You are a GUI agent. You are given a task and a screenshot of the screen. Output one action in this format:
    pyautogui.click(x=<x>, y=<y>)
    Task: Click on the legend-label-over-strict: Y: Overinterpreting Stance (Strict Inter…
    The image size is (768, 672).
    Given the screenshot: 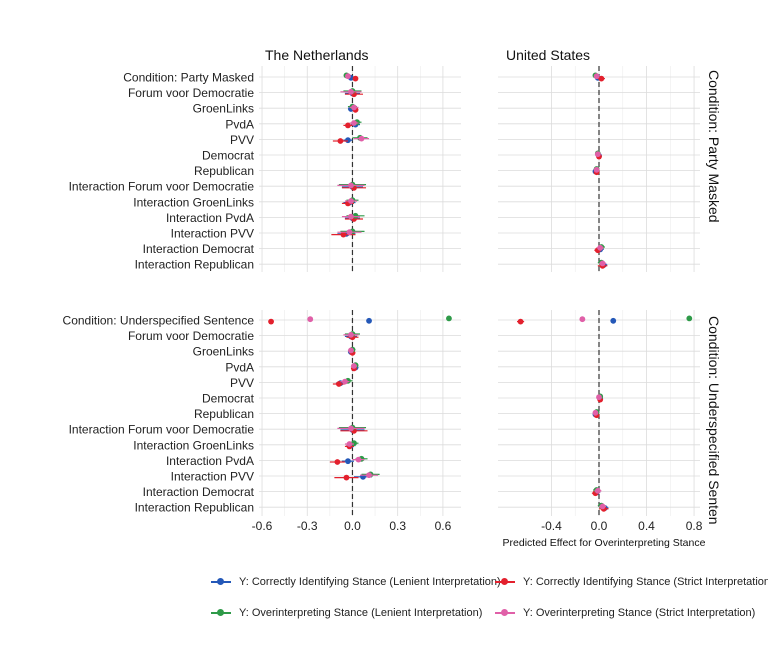 What is the action you would take?
    pyautogui.click(x=639, y=613)
    